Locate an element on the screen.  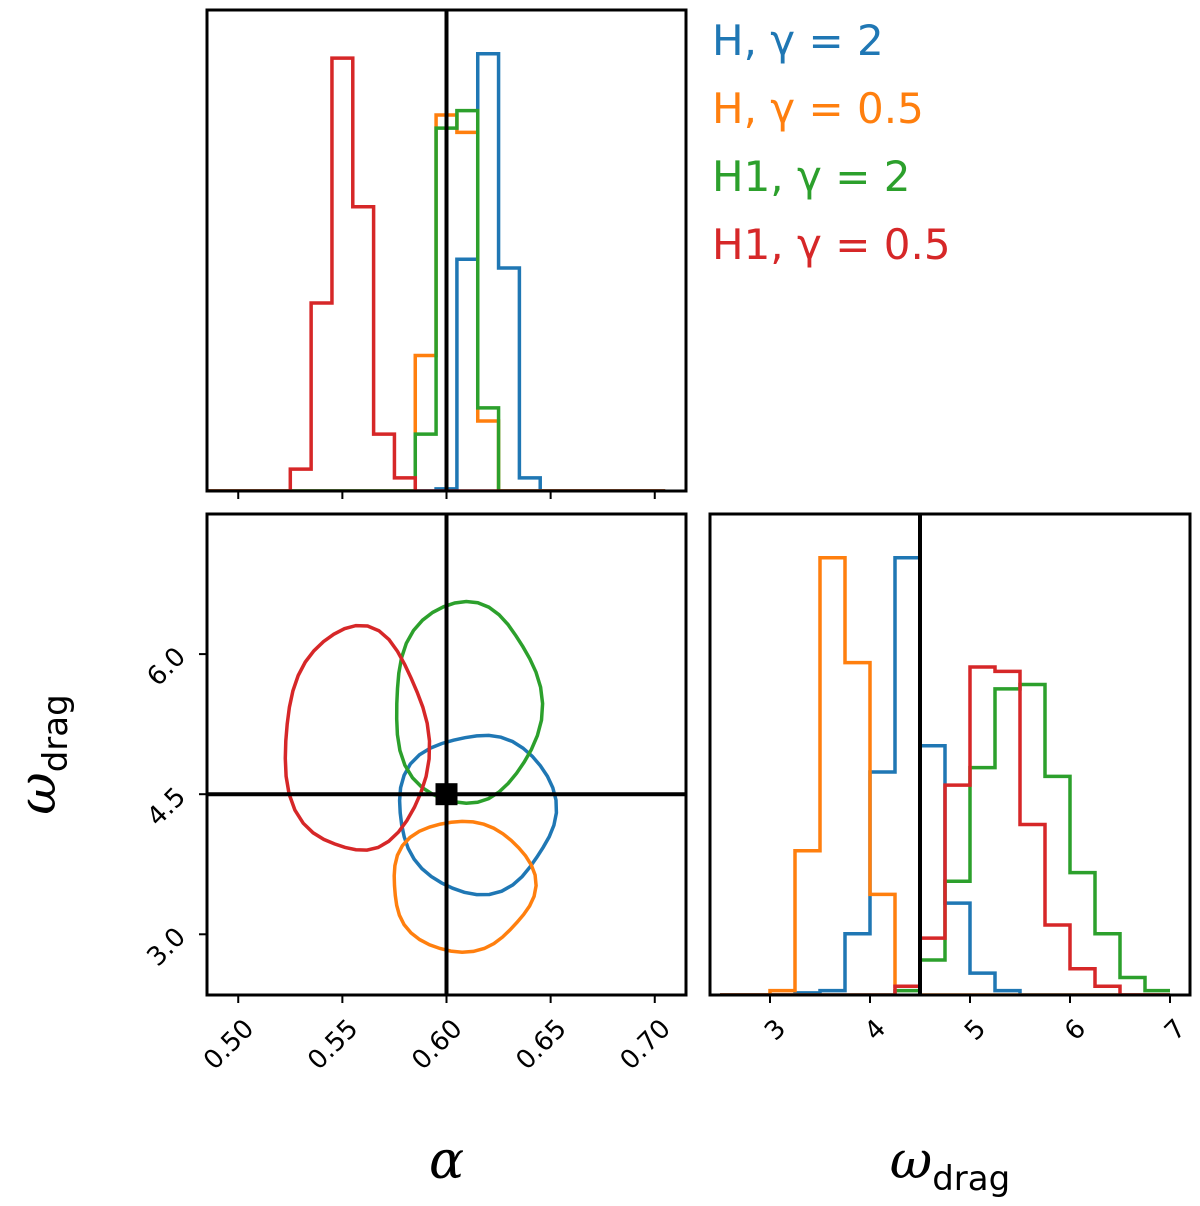
joint-xtick-label-2: 0.60 is located at coordinates (437, 1045).